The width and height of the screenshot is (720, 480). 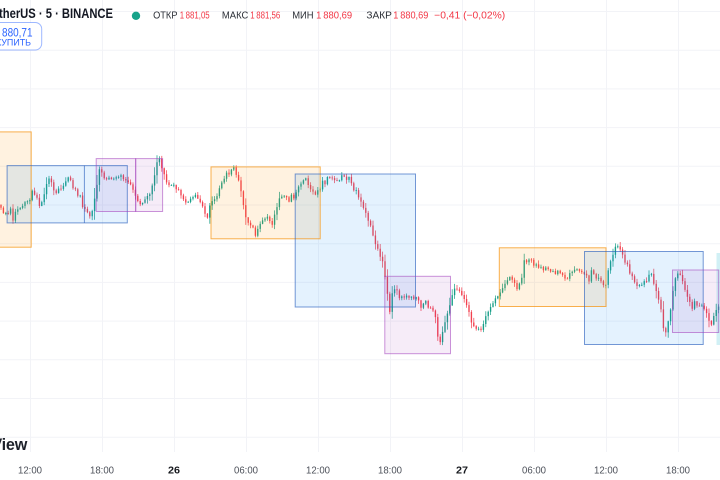 I want to click on svg-text: 26, so click(x=174, y=471).